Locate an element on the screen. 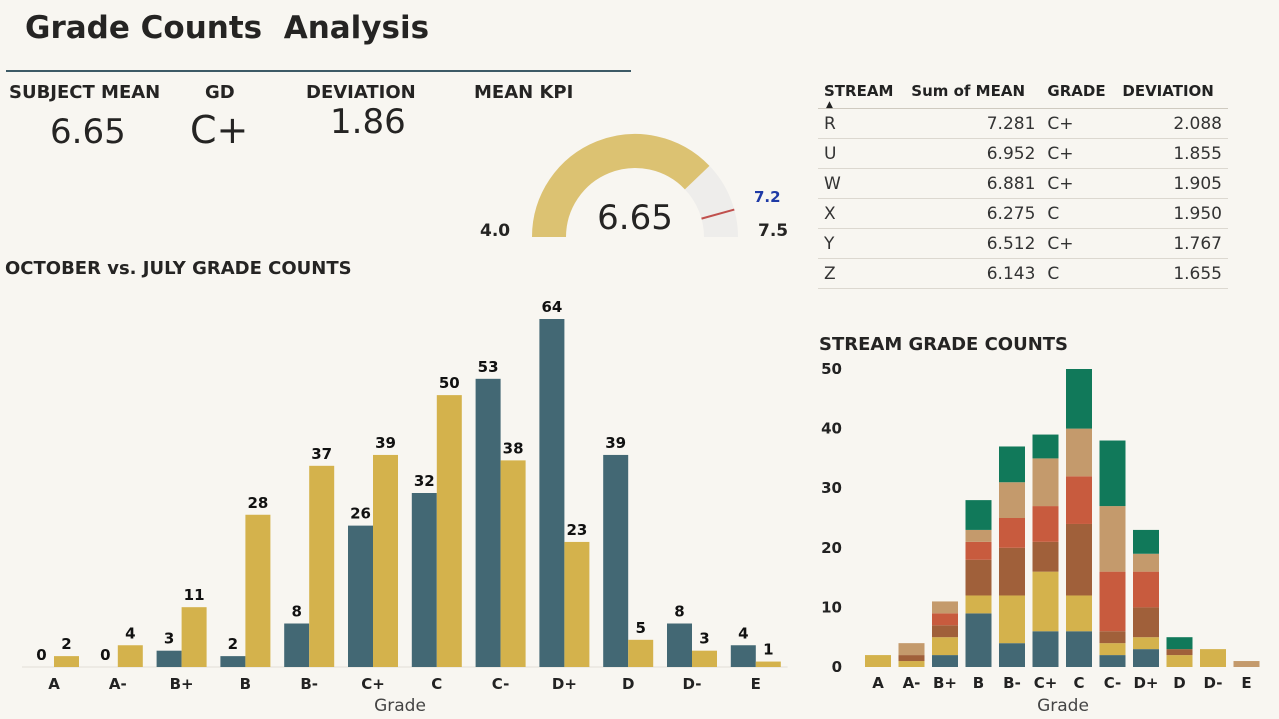 This screenshot has width=1279, height=719. x-tick-label: B is located at coordinates (245, 684).